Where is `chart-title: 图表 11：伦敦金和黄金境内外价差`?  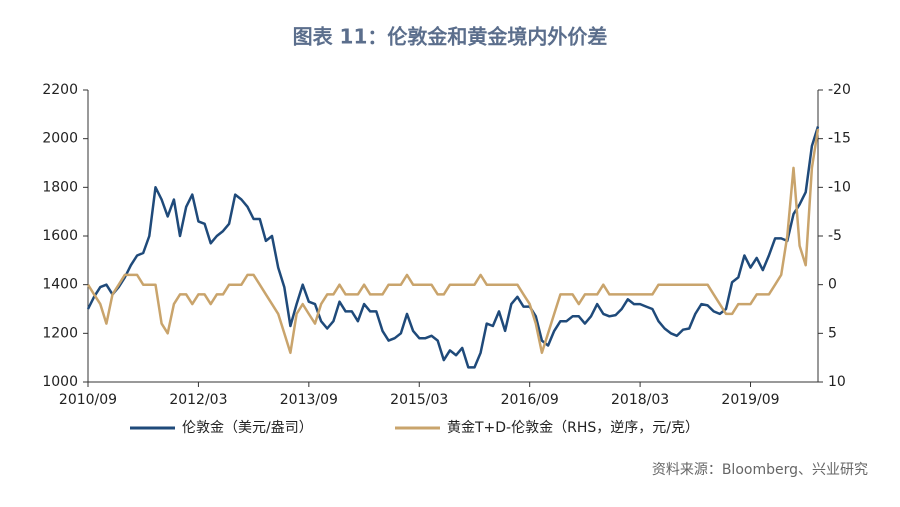 chart-title: 图表 11：伦敦金和黄金境内外价差 is located at coordinates (450, 37).